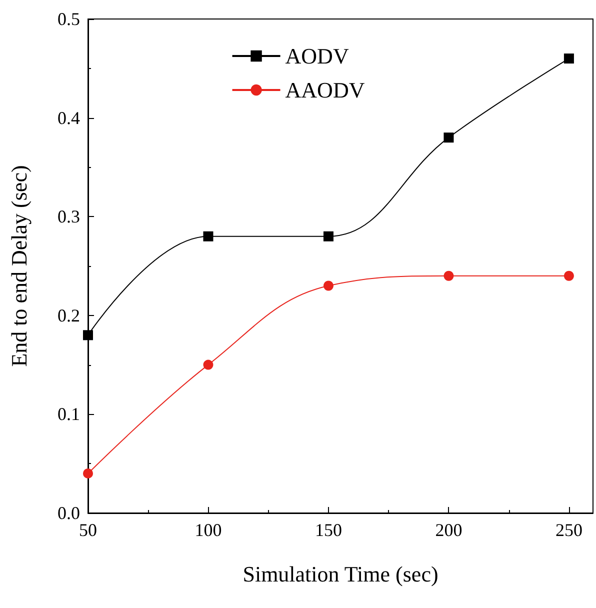 This screenshot has height=608, width=596. What do you see at coordinates (448, 530) in the screenshot?
I see `x-tick-label: 200` at bounding box center [448, 530].